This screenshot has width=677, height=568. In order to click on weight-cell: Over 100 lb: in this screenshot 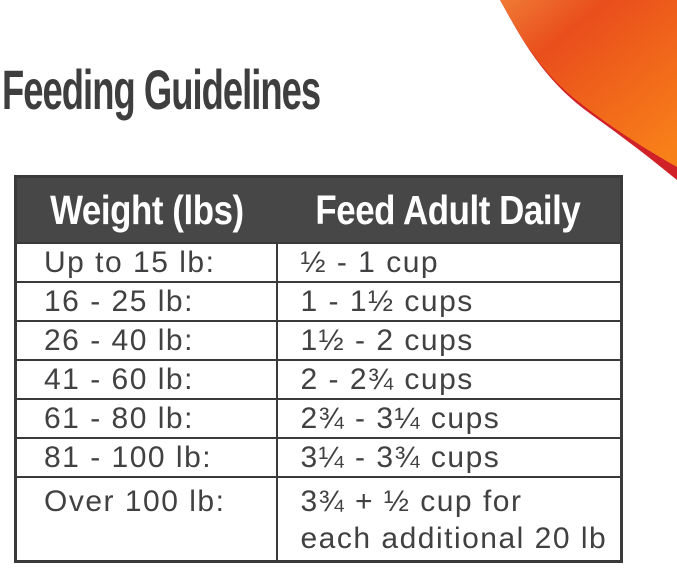, I will do `click(146, 519)`.